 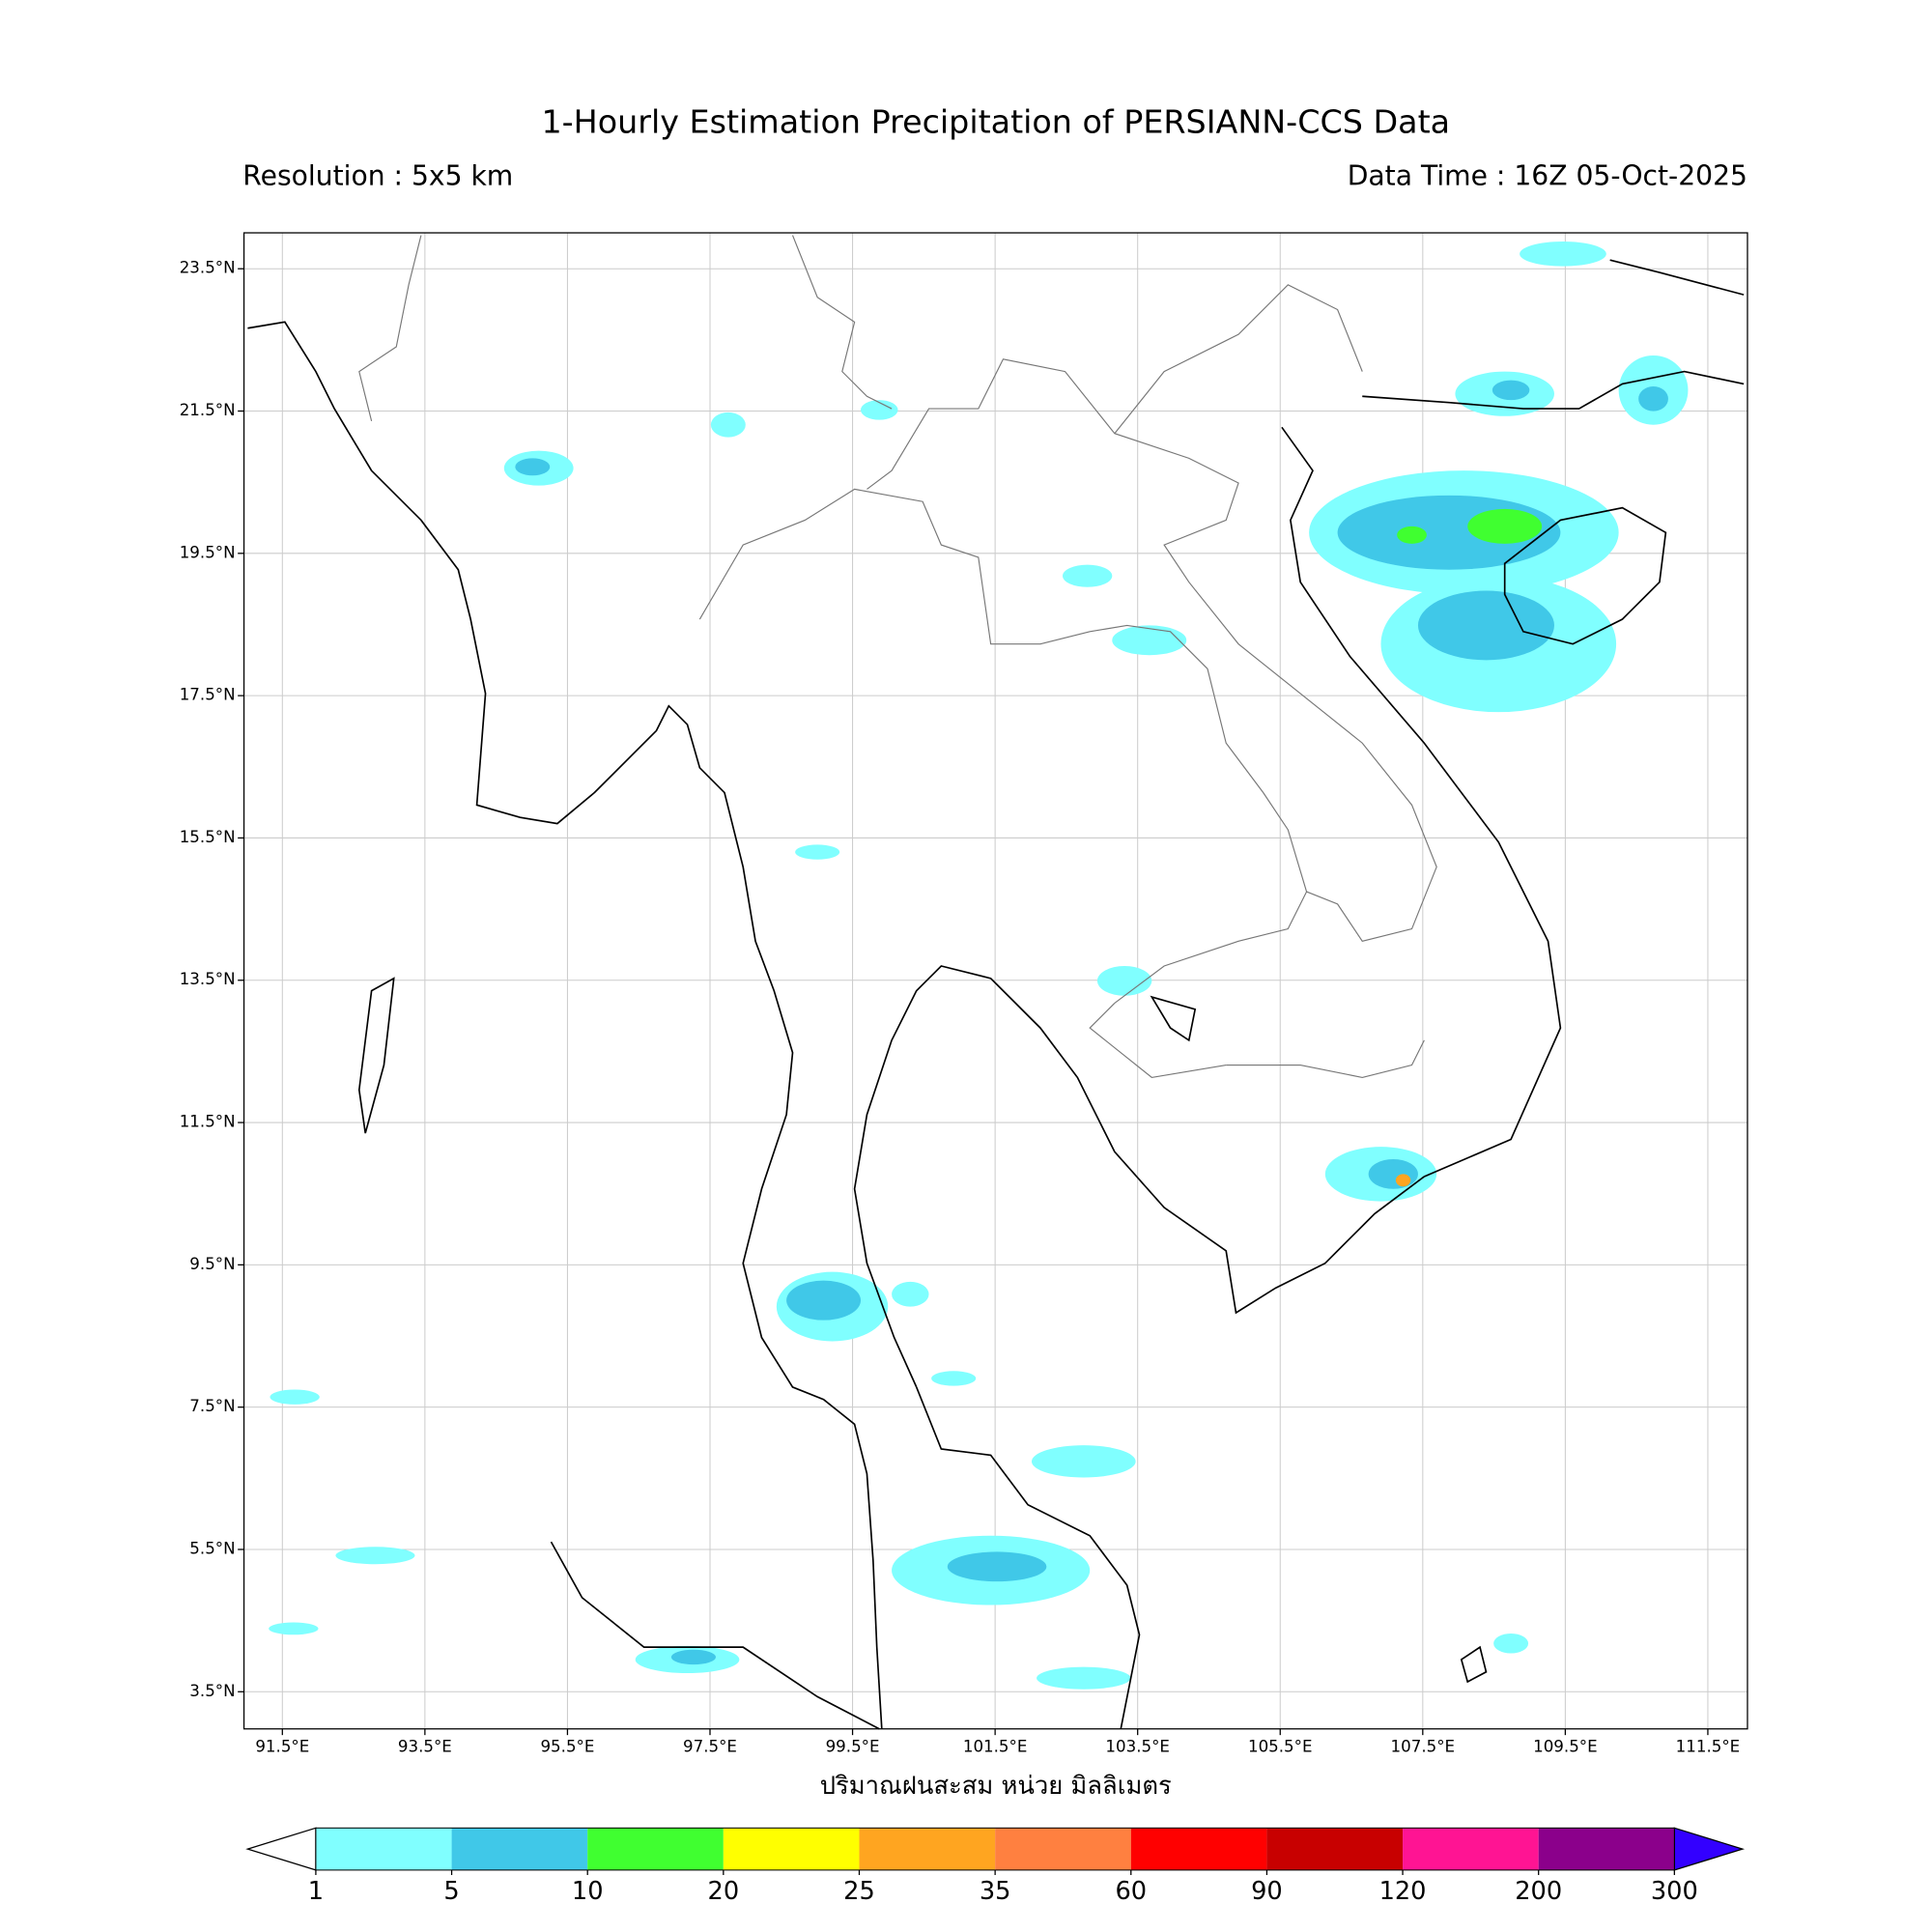 What do you see at coordinates (1565, 1746) in the screenshot?
I see `lon-tick-label: 109.5°E` at bounding box center [1565, 1746].